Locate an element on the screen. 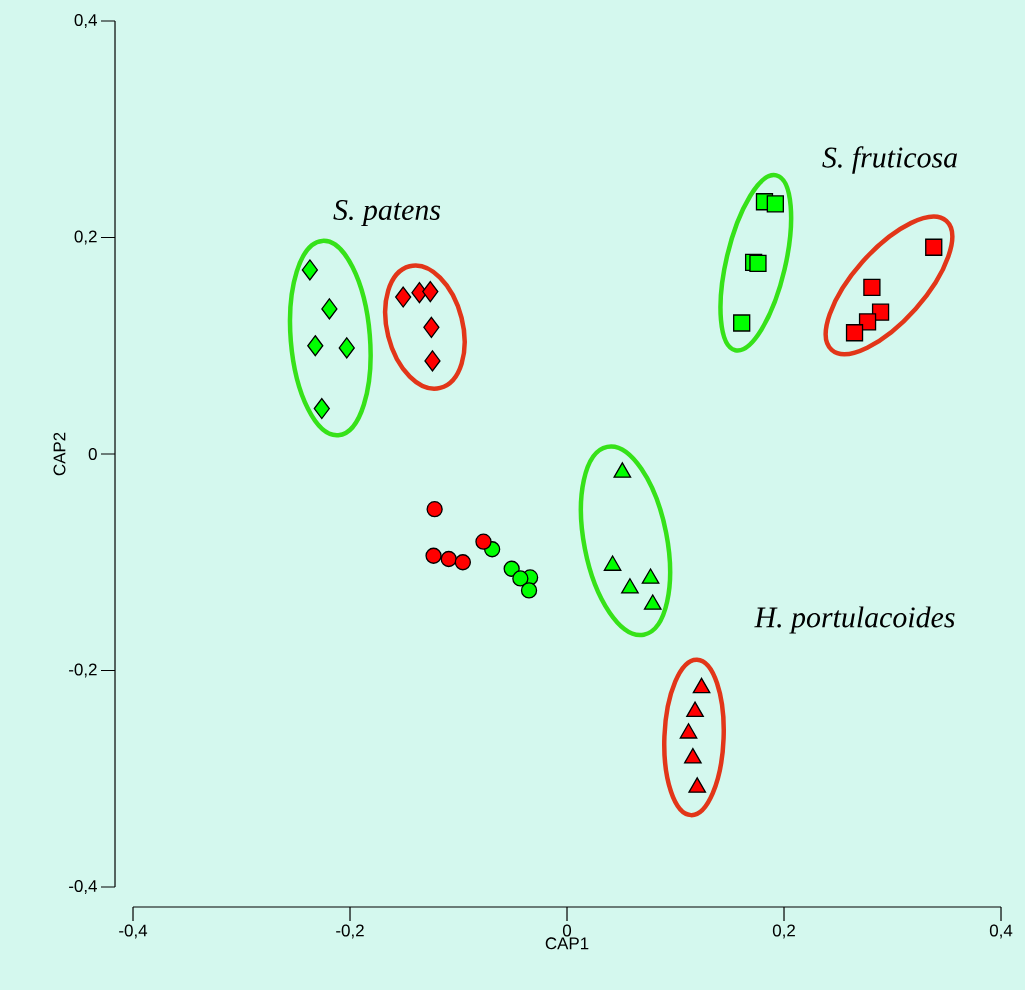 This screenshot has height=990, width=1025. y-tick-label: -0,4 is located at coordinates (83, 886).